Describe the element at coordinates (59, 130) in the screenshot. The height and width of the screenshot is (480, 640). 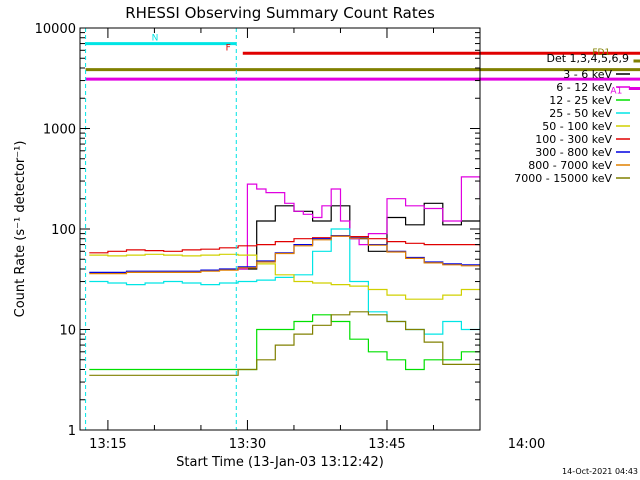
I see `y-tick-label: 1000` at that location.